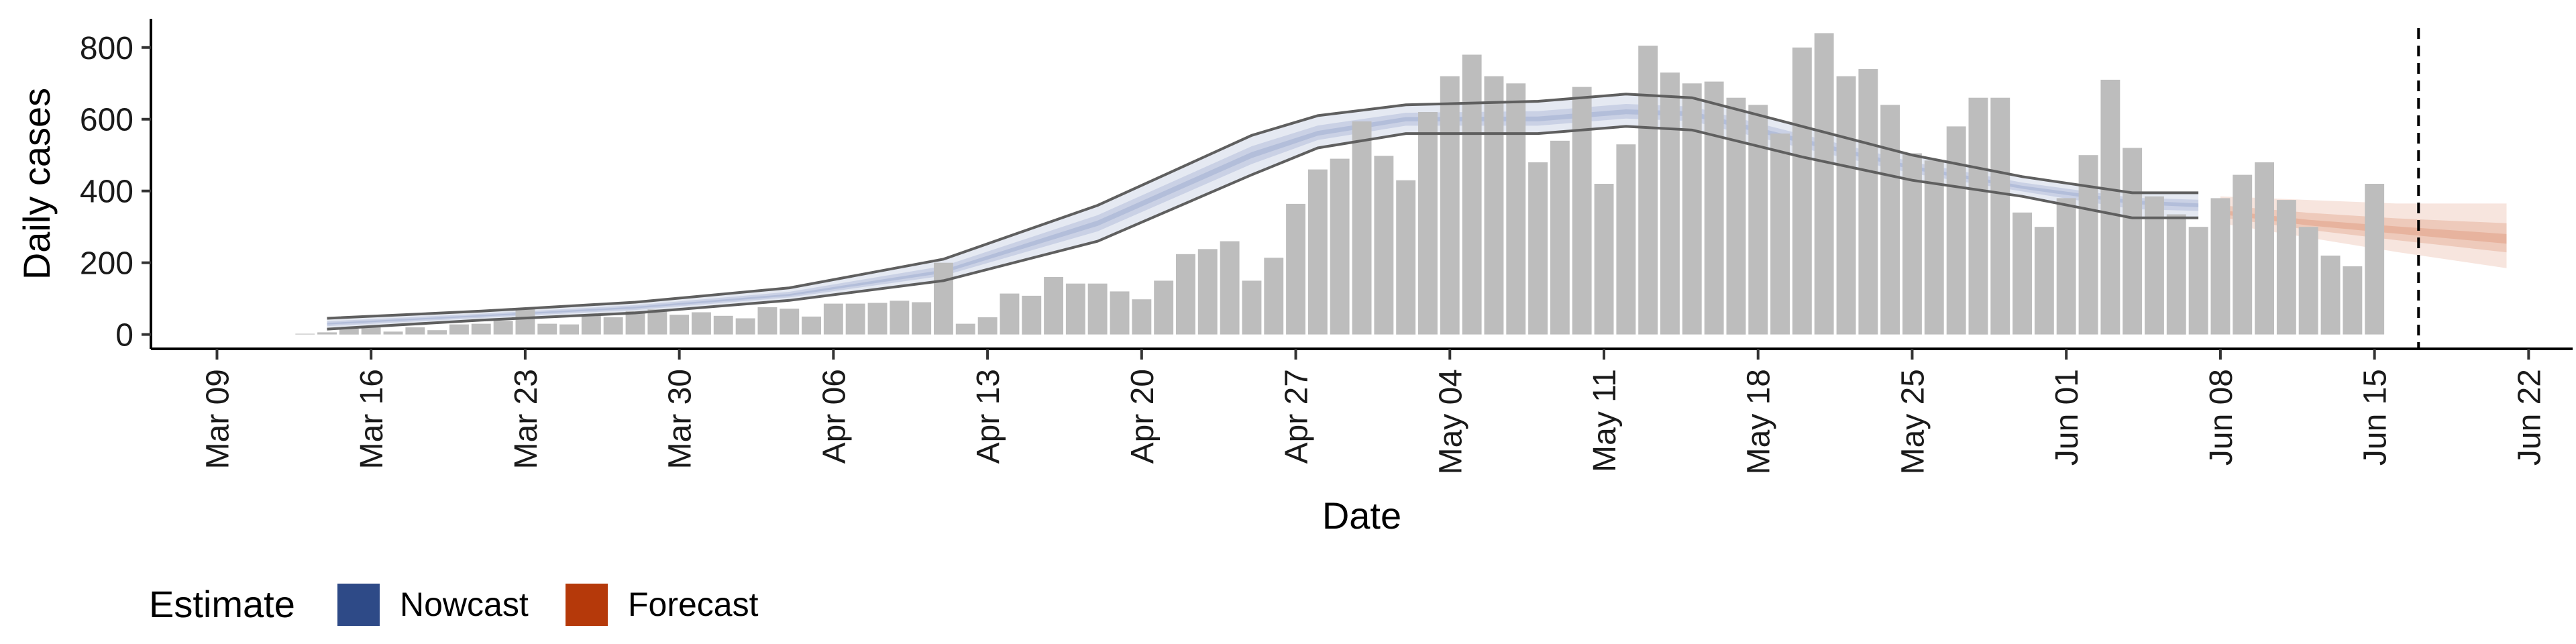 Image resolution: width=2576 pixels, height=644 pixels. I want to click on y-tick-label: 400, so click(106, 192).